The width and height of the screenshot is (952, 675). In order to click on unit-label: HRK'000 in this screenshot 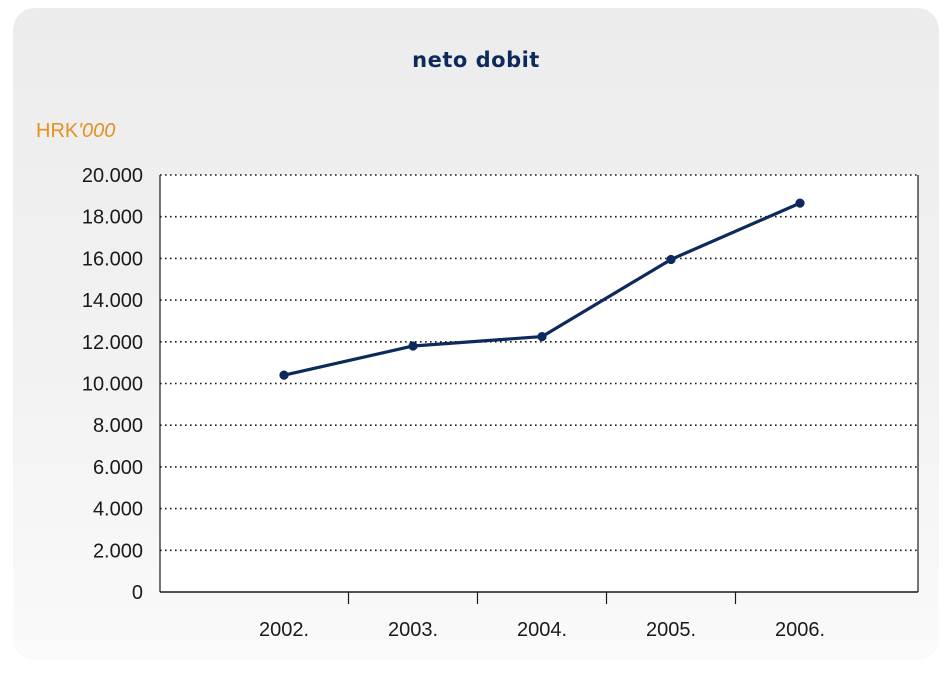, I will do `click(75, 131)`.